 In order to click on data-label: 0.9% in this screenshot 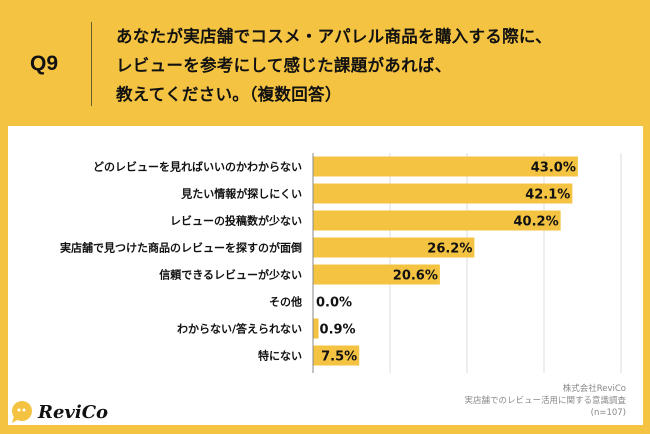, I will do `click(338, 330)`.